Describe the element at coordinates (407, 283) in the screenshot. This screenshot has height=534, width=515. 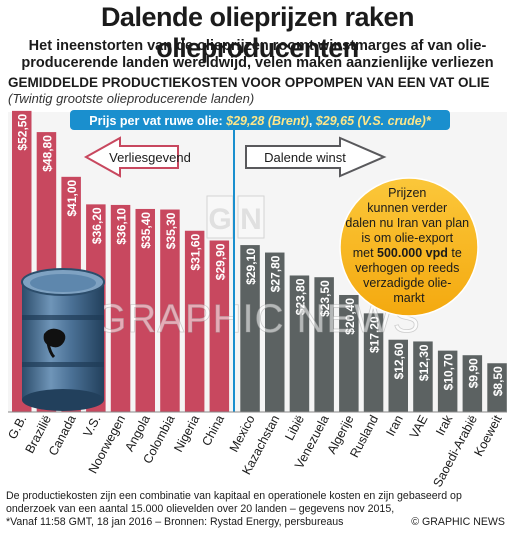
I see `callout-line7: verzadigde olie-` at that location.